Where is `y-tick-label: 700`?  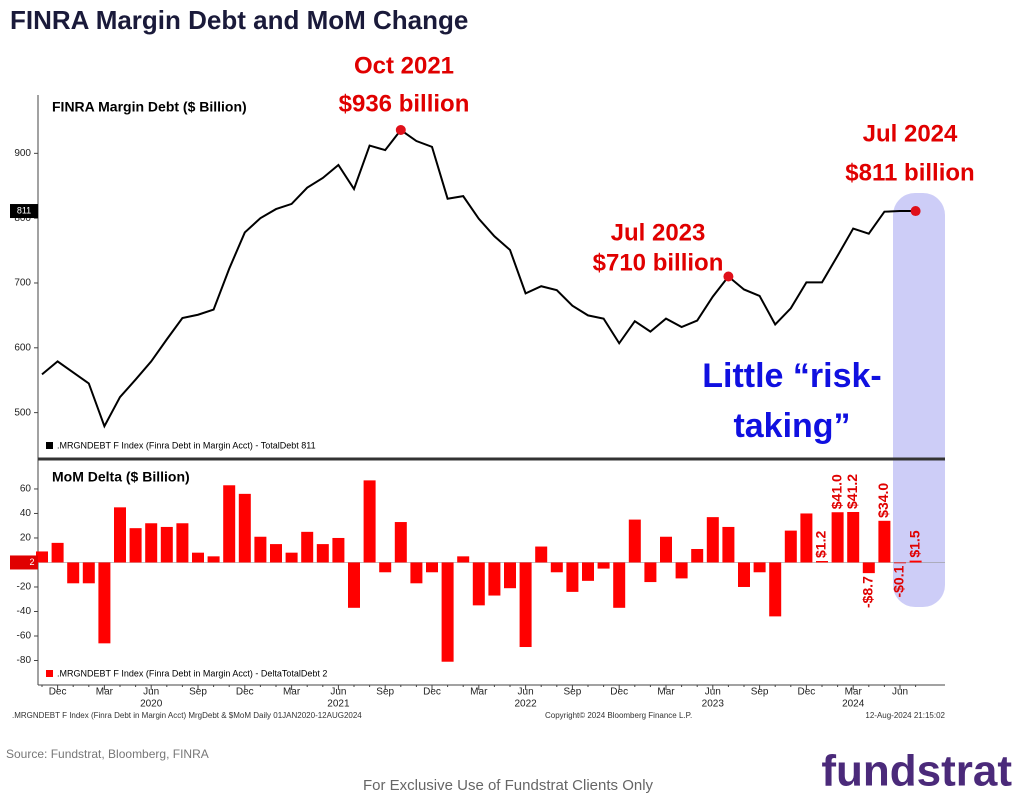 y-tick-label: 700 is located at coordinates (22, 283).